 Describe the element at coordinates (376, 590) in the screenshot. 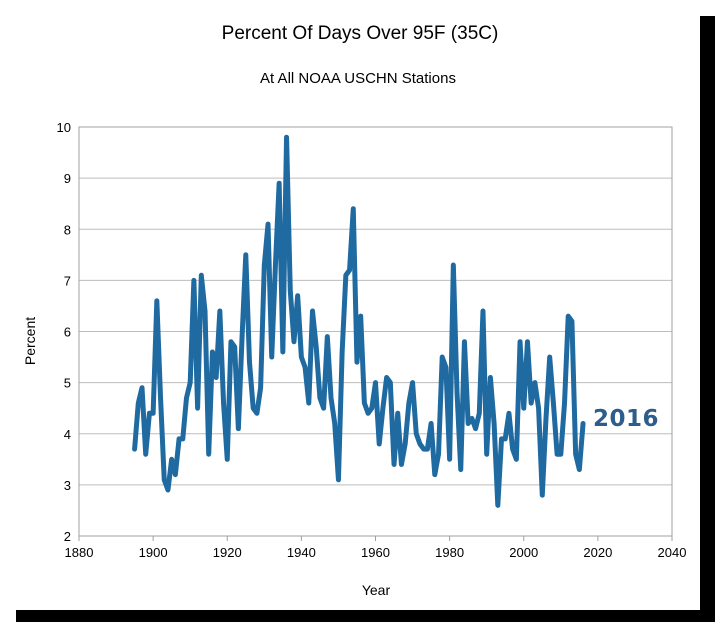

I see `x-axis-label: Year` at that location.